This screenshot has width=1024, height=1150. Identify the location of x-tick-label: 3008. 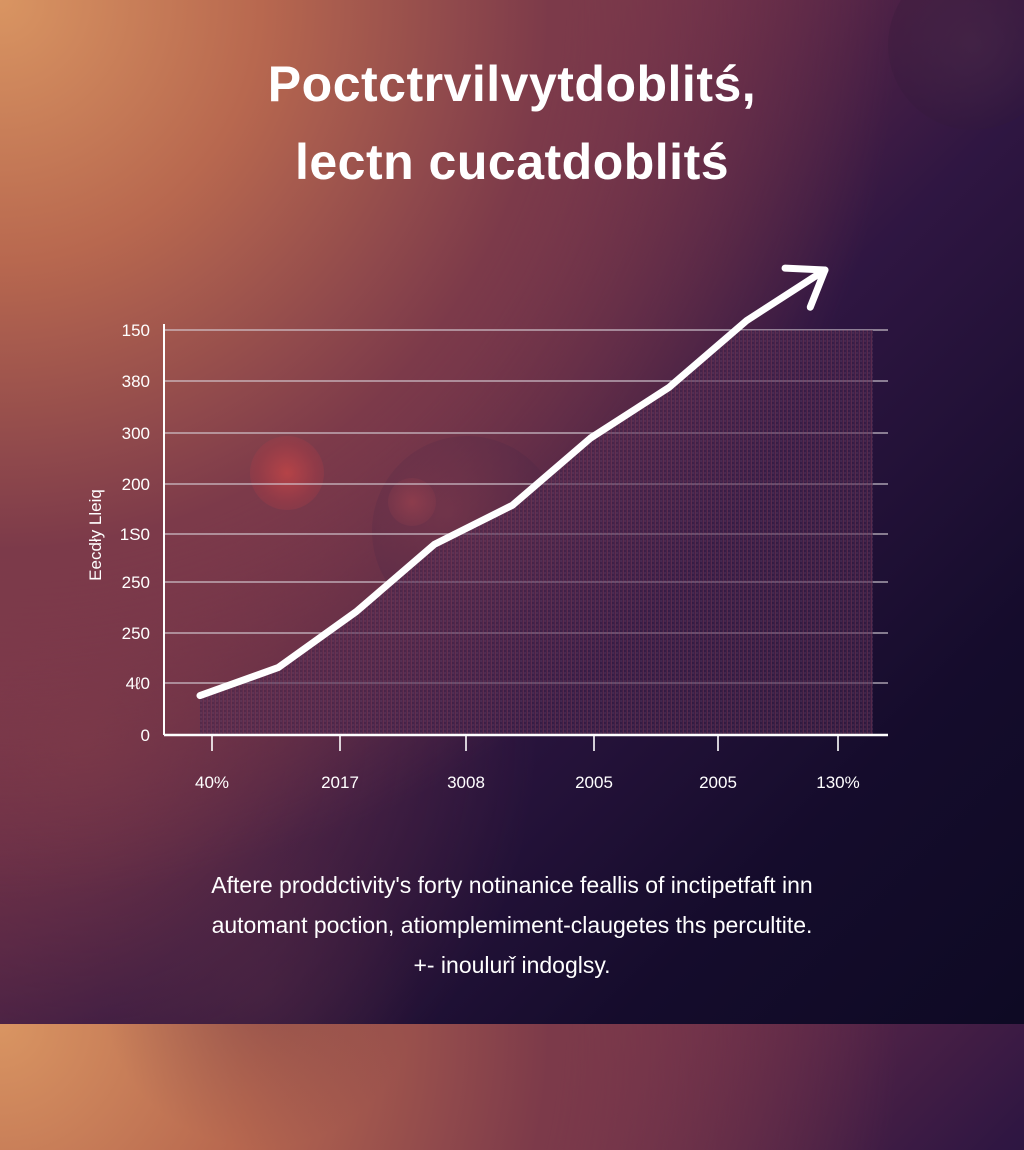
(466, 782).